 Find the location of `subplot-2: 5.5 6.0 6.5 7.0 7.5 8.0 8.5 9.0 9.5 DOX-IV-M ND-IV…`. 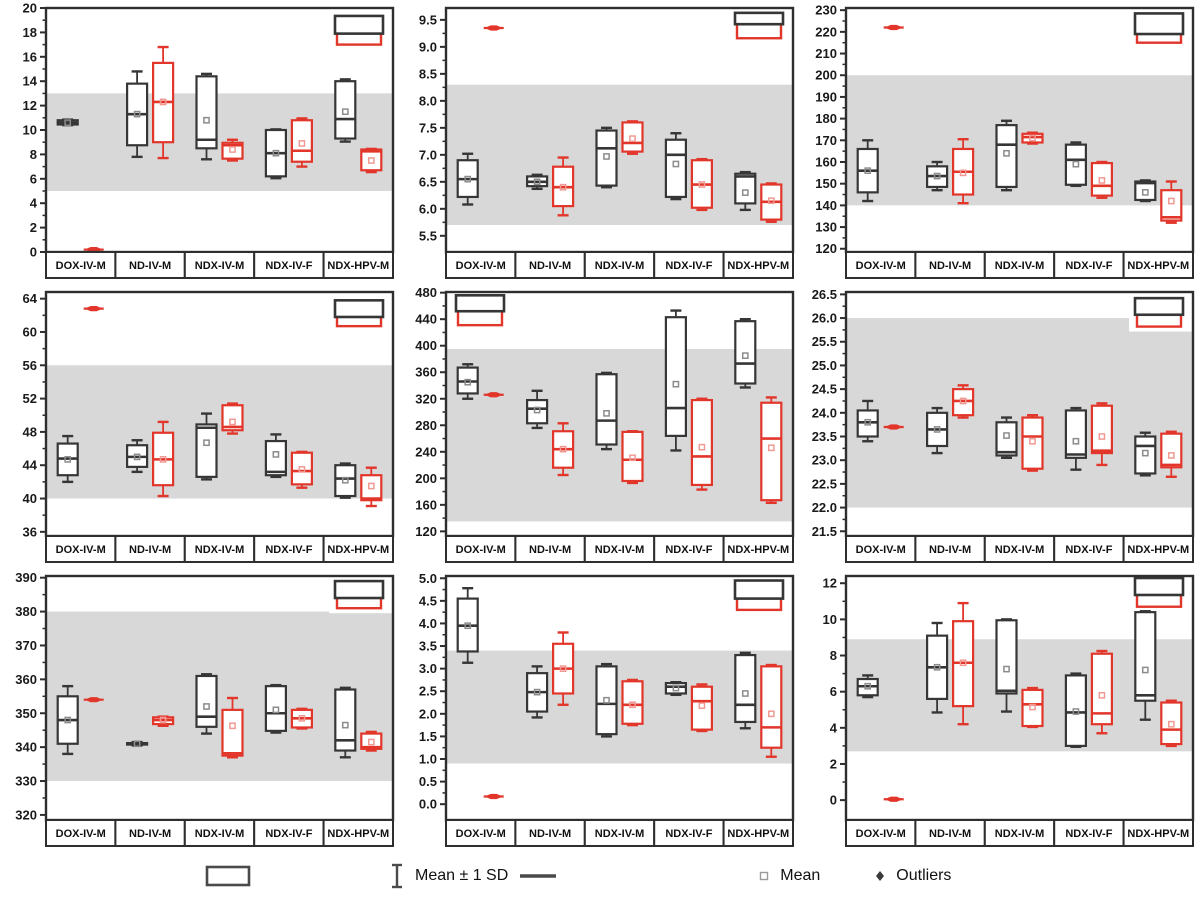

subplot-2: 5.5 6.0 6.5 7.0 7.5 8.0 8.5 9.0 9.5 DOX-IV-M ND-IV… is located at coordinates (600, 142).